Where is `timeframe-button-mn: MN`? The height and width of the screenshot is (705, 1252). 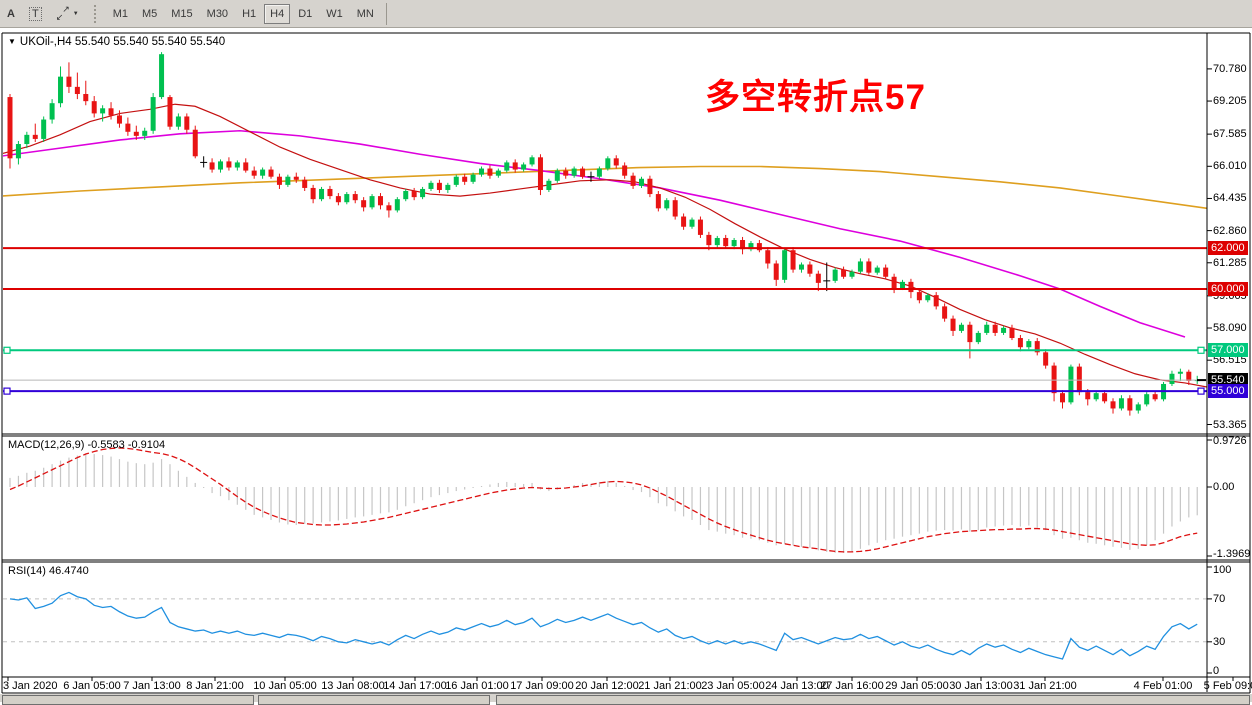
timeframe-button-mn: MN is located at coordinates (365, 13).